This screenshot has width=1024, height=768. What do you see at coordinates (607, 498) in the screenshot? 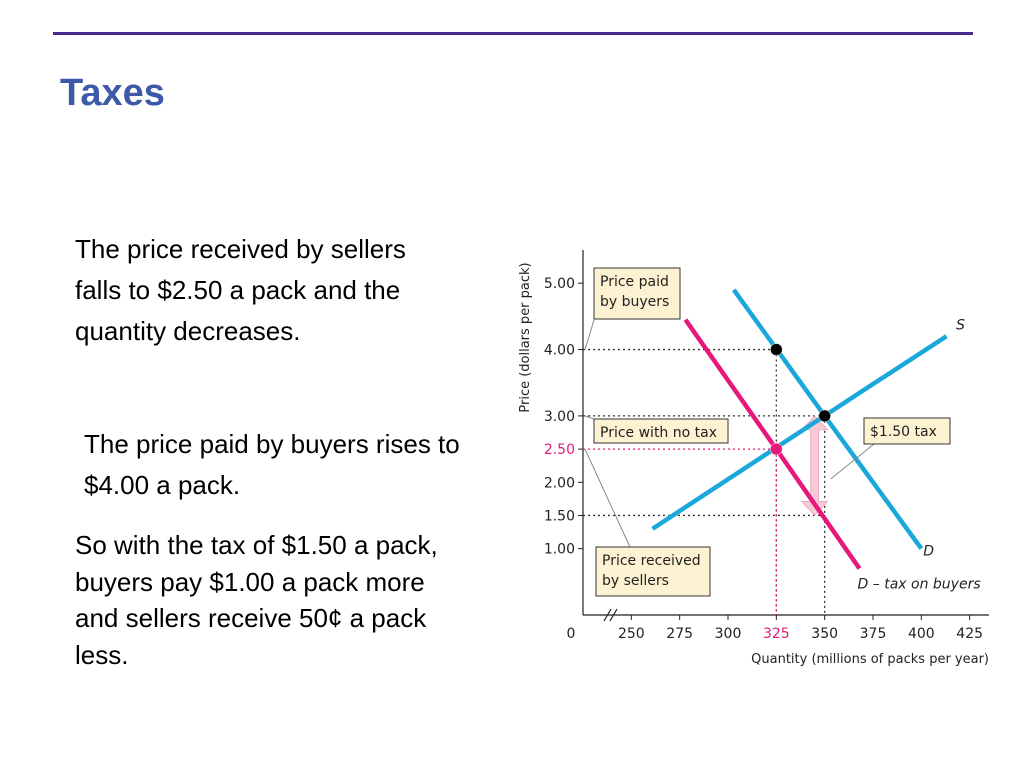
I see `callout-price-received-leader` at bounding box center [607, 498].